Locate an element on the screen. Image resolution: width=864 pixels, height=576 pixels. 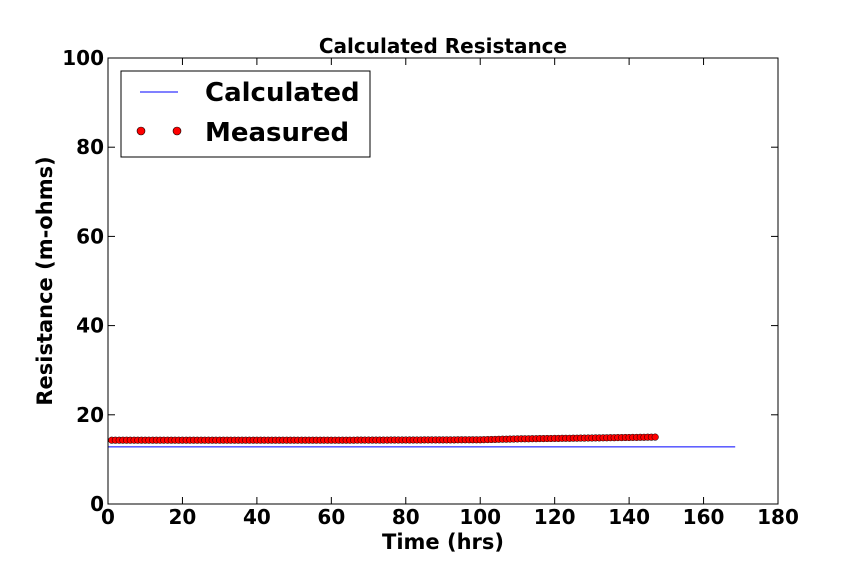
legend-calculated-label: Calculated is located at coordinates (282, 93).